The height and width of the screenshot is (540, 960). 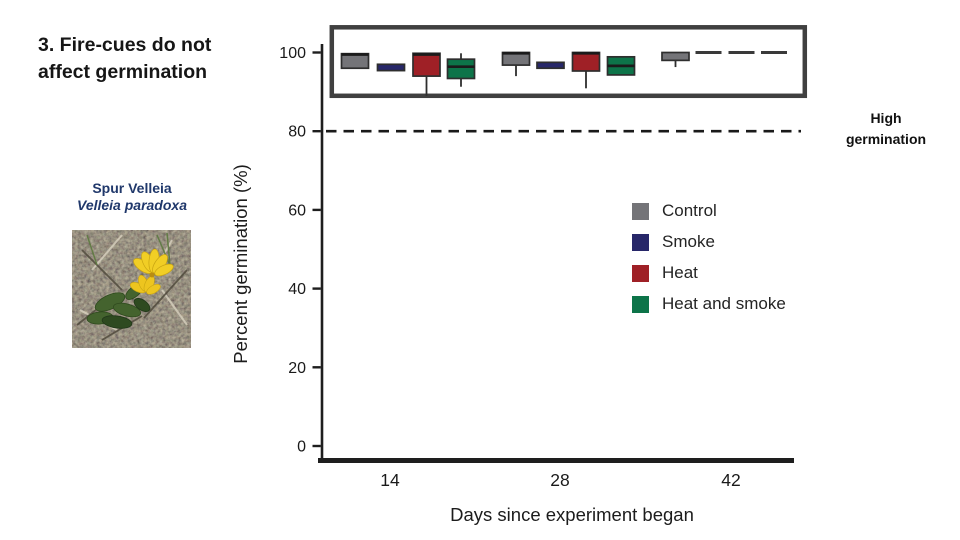 I want to click on x-tick-label: 42, so click(x=730, y=480).